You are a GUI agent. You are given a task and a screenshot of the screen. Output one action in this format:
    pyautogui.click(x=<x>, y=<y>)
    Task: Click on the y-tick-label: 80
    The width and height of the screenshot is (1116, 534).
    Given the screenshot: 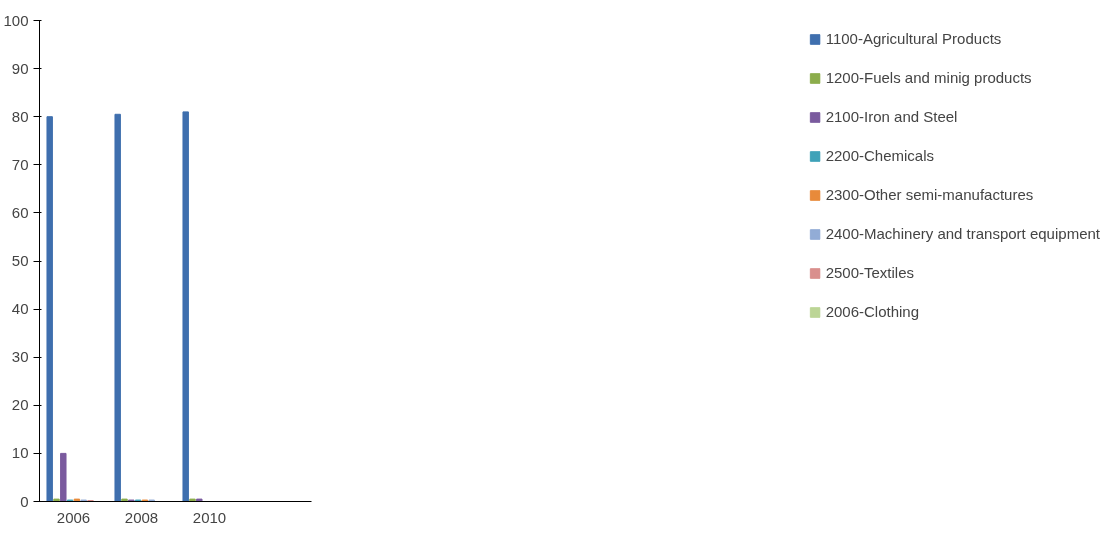 What is the action you would take?
    pyautogui.click(x=20, y=116)
    